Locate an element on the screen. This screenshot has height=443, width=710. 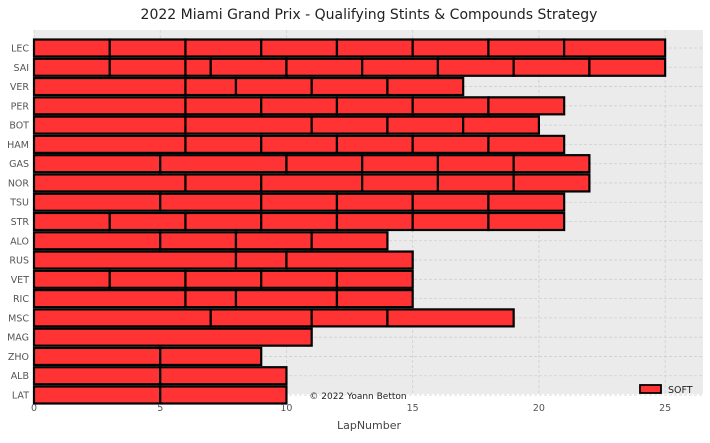
x-tick-label: 20 is located at coordinates (539, 408).